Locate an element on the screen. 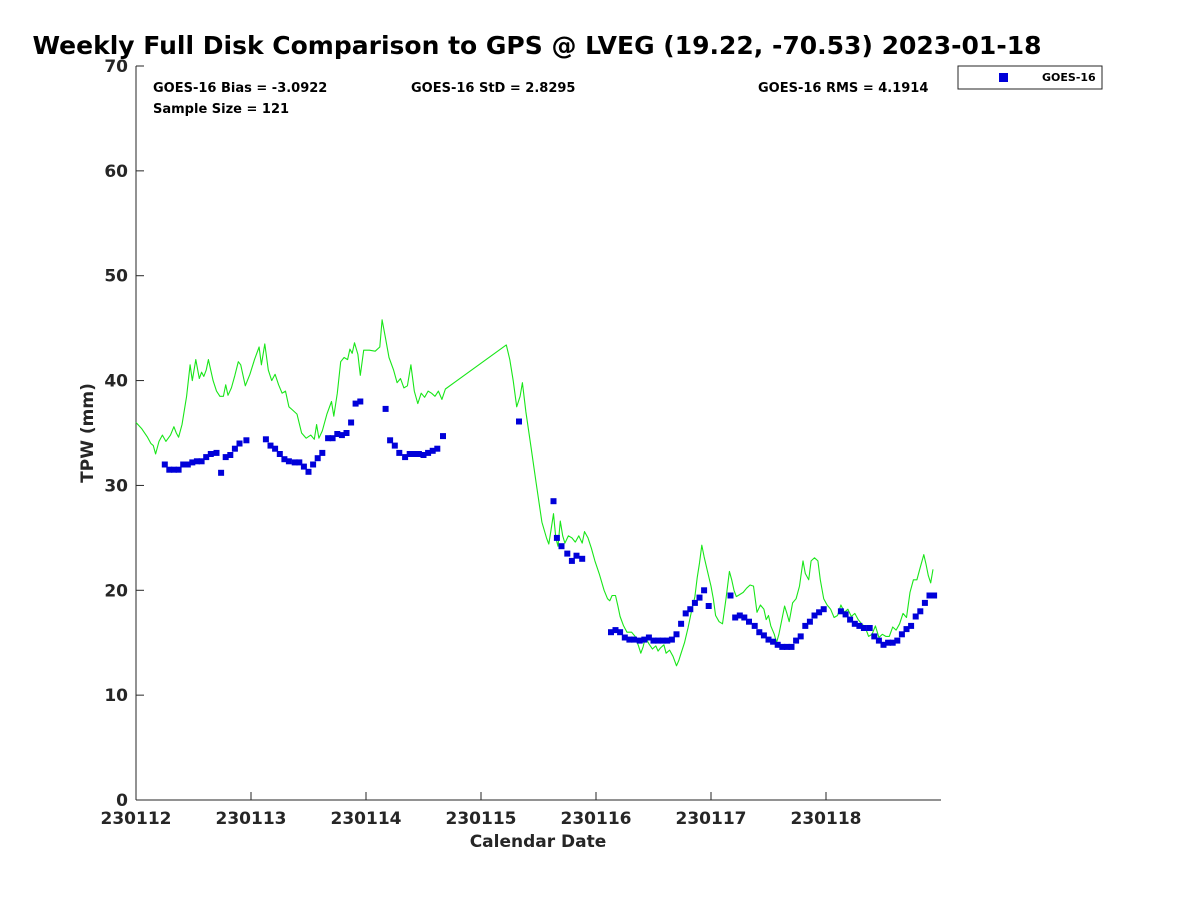 The height and width of the screenshot is (900, 1200). y-axis: 0 10 20 30 40 50 60 70 is located at coordinates (124, 434).